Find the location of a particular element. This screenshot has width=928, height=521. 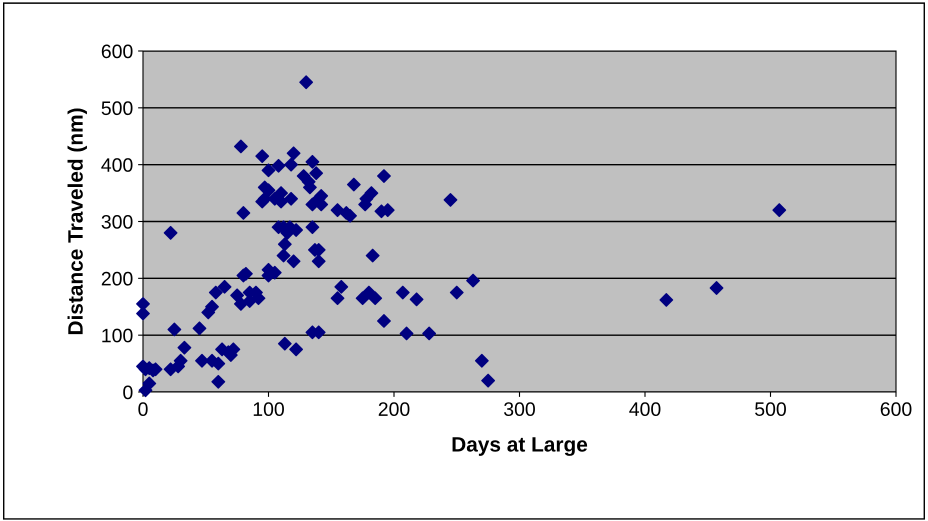

x-tick-label: 400 is located at coordinates (644, 409).